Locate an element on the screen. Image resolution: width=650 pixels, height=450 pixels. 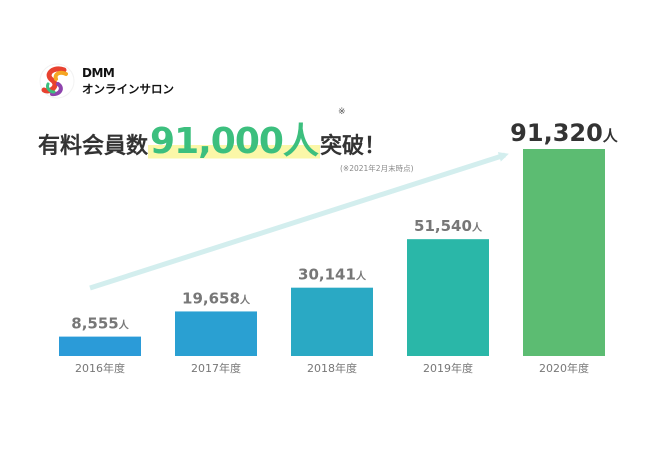
bar-2018年度 is located at coordinates (332, 321).